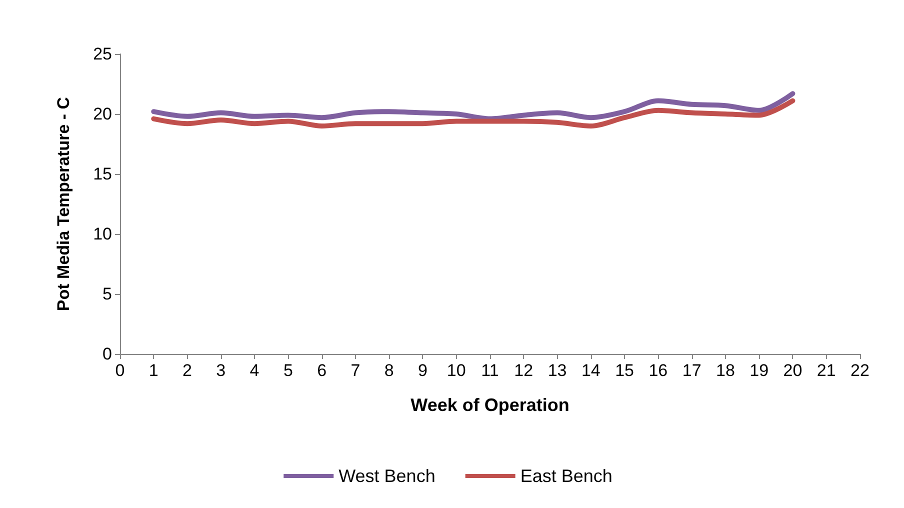 This screenshot has width=904, height=508. What do you see at coordinates (490, 370) in the screenshot?
I see `x-tick-label: 11` at bounding box center [490, 370].